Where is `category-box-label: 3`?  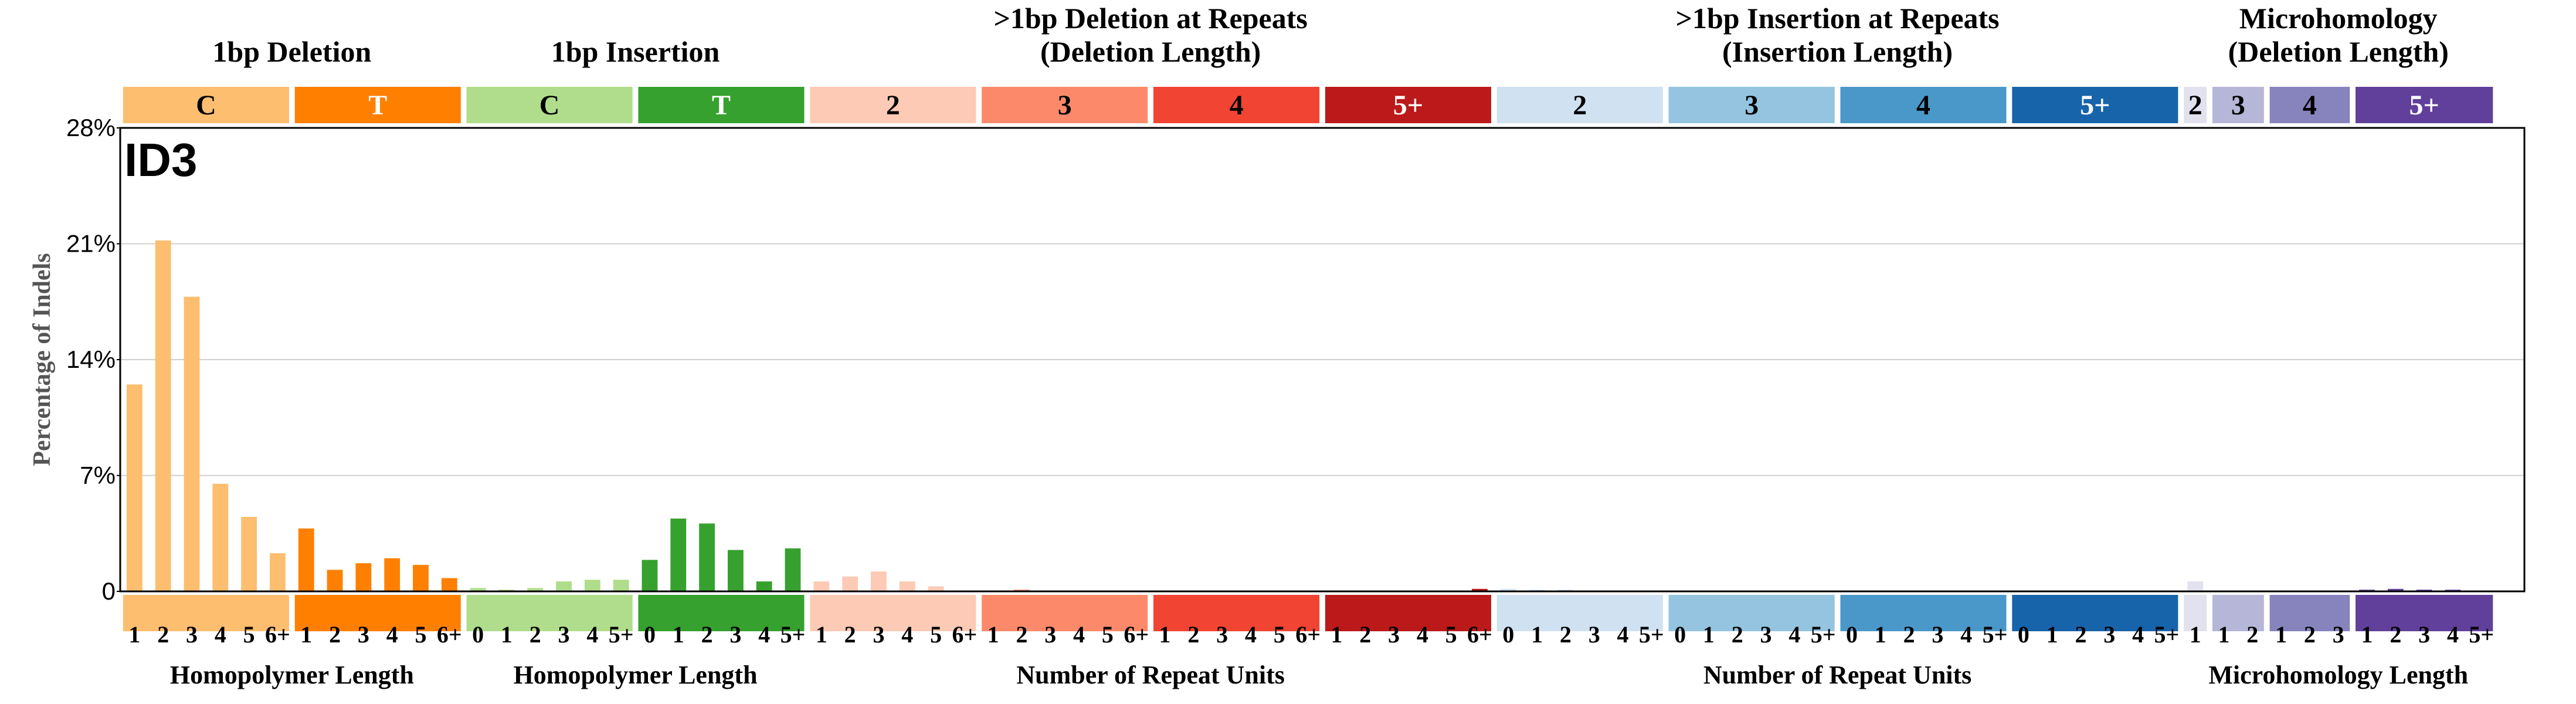 category-box-label: 3 is located at coordinates (1065, 106).